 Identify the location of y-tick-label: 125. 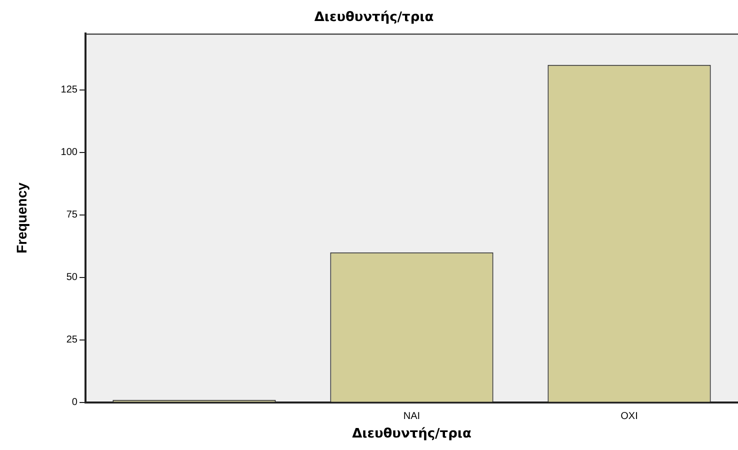
(69, 90).